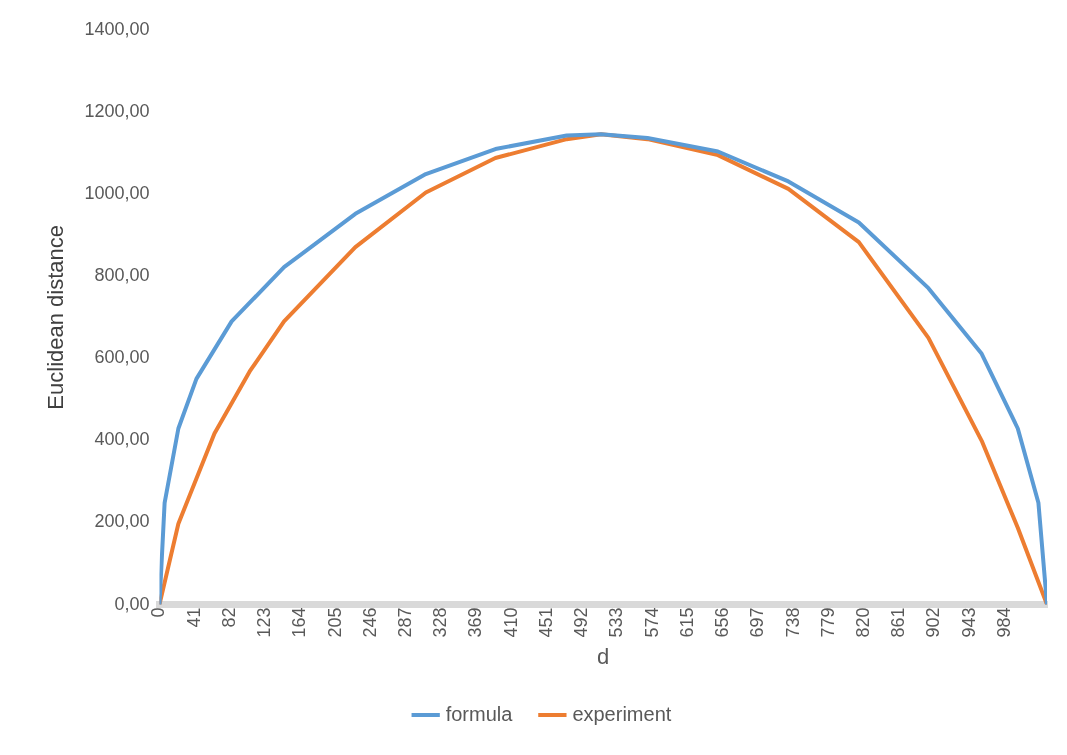  I want to click on x-tick-label: 902, so click(933, 622).